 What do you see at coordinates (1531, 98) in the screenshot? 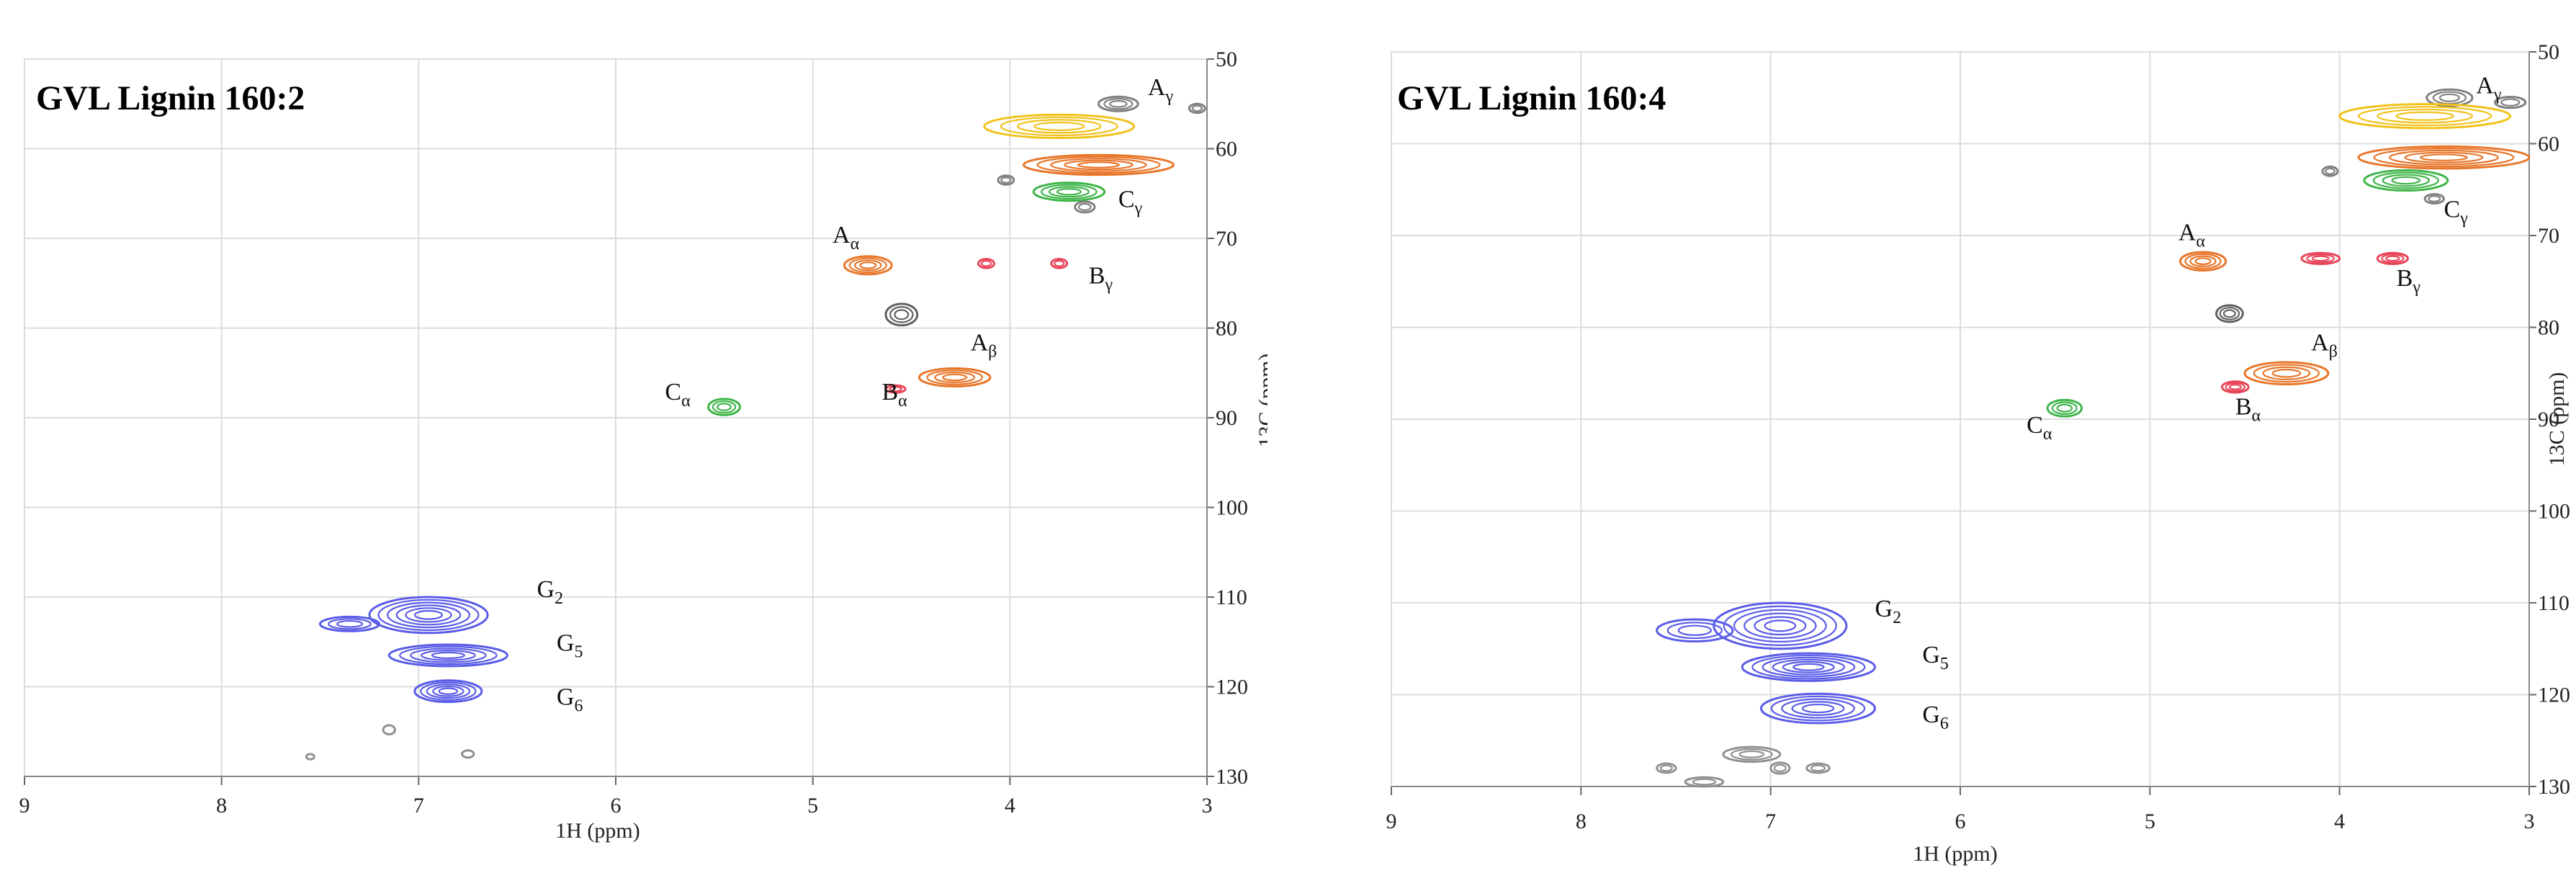
I see `chart-title: GVL Lignin 160:4` at bounding box center [1531, 98].